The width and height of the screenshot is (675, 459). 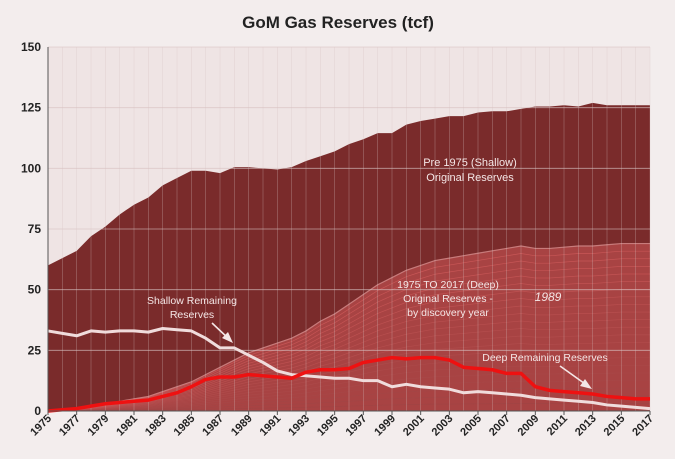 I want to click on y-tick-label: 150, so click(x=31, y=47).